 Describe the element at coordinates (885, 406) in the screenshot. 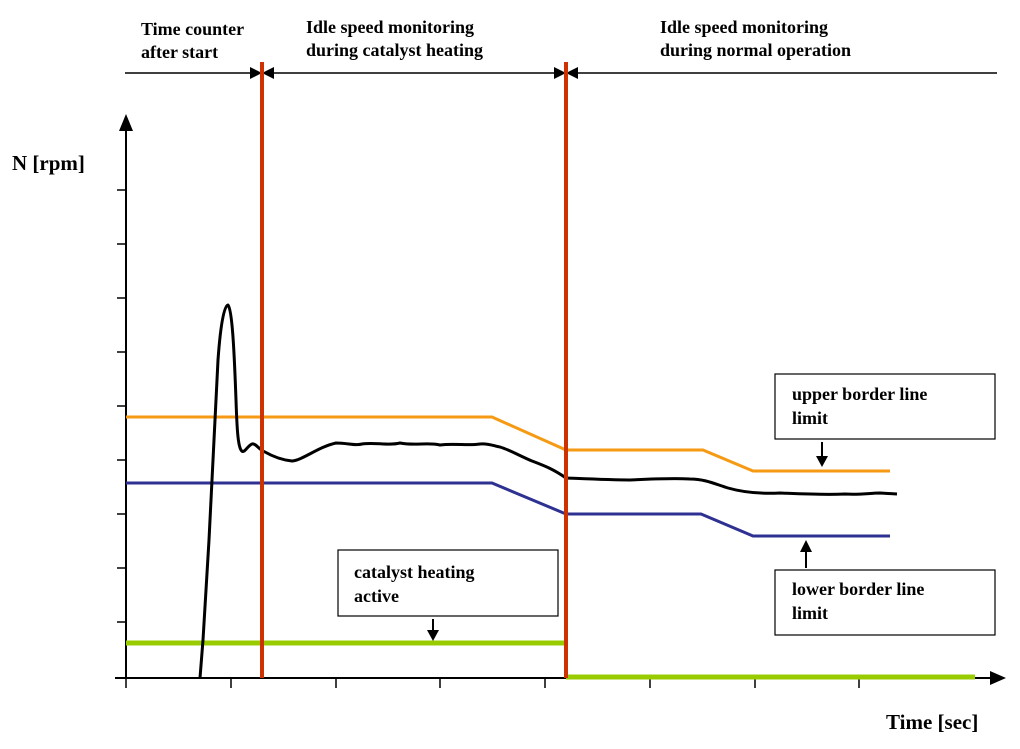

I see `upper-limit-callout-box` at that location.